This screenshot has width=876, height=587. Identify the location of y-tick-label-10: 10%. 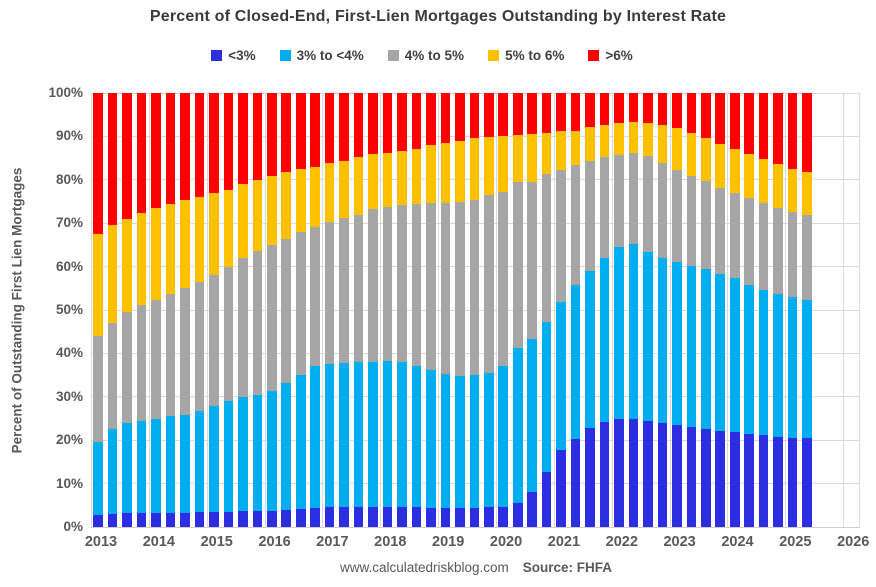
(69, 483).